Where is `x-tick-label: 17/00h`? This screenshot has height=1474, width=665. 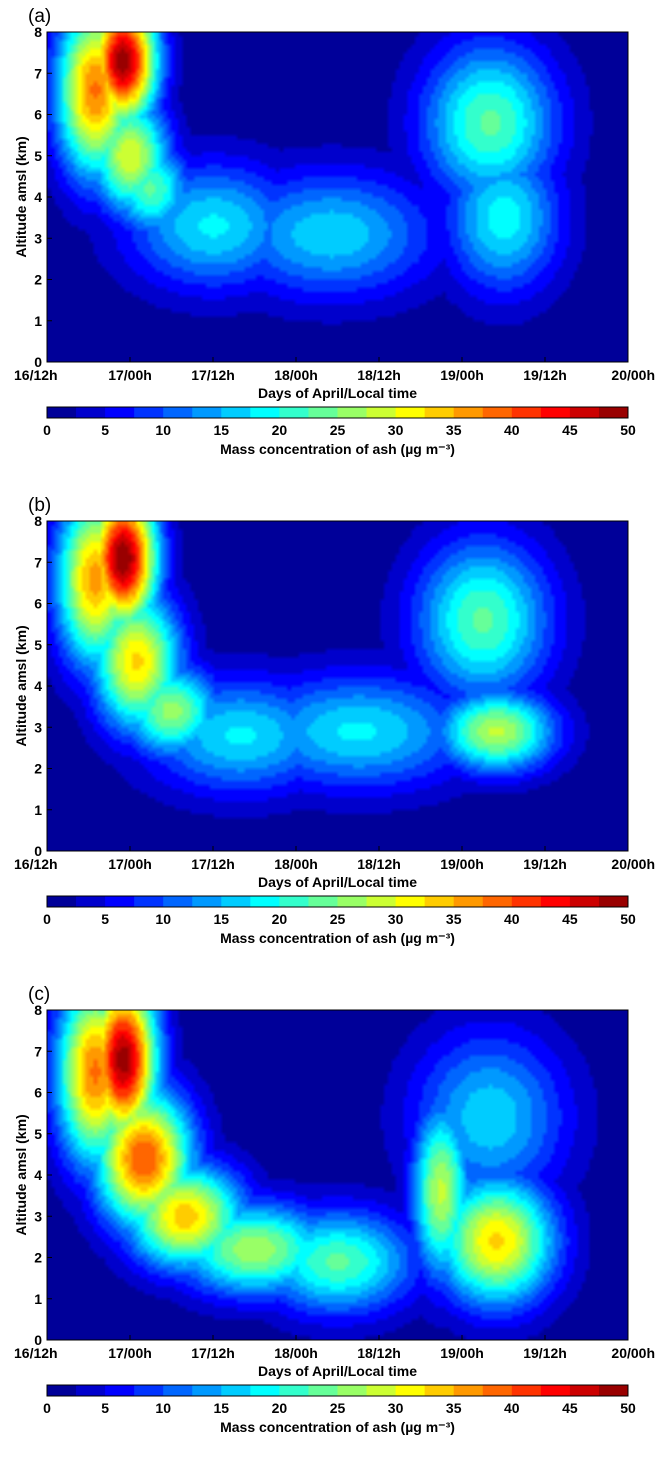
x-tick-label: 17/00h is located at coordinates (130, 1353).